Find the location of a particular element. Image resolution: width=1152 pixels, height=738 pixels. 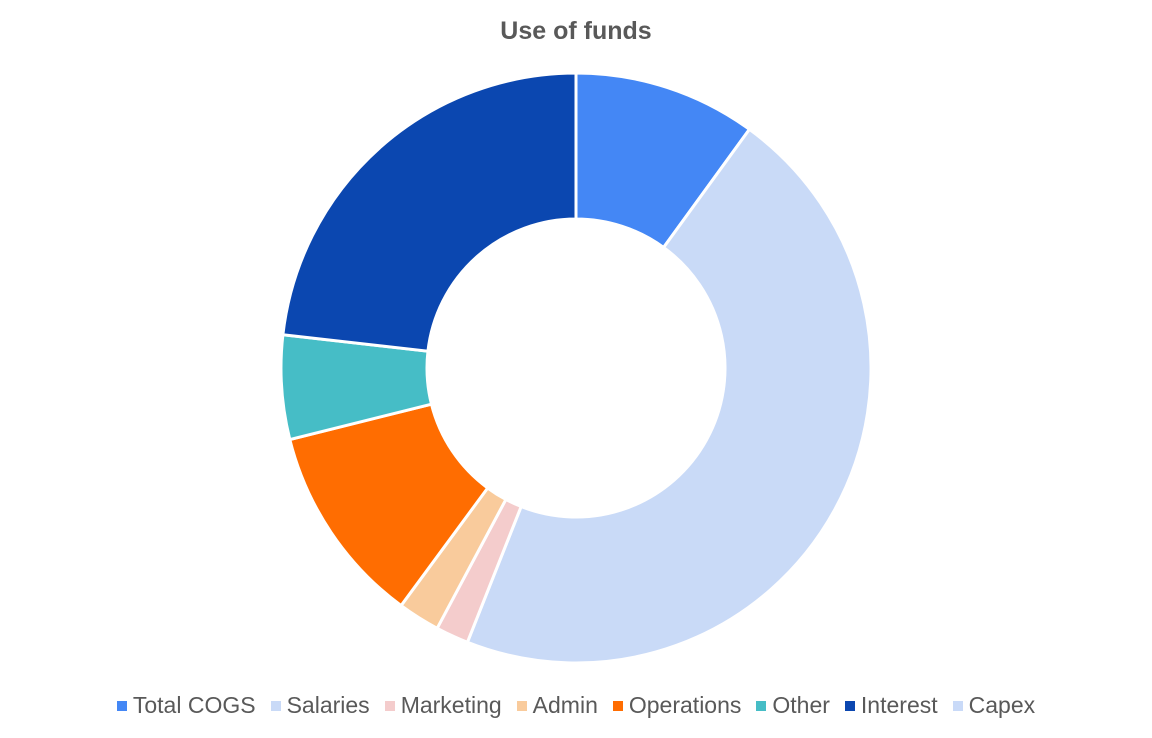

legend-item-other: Other is located at coordinates (793, 705).